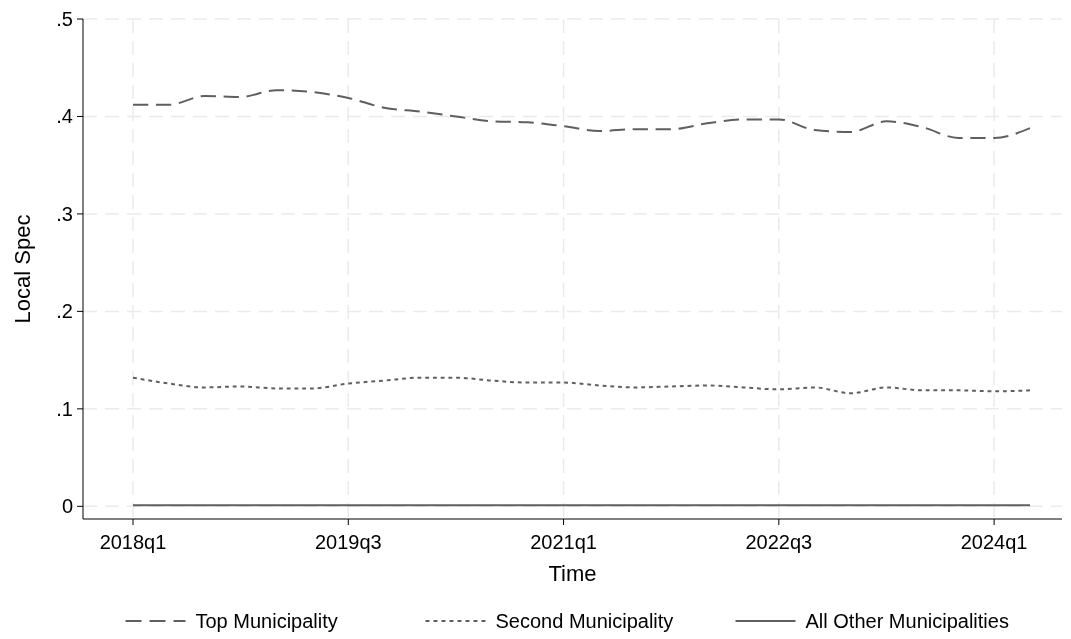  What do you see at coordinates (572, 573) in the screenshot?
I see `x-axis-title: Time` at bounding box center [572, 573].